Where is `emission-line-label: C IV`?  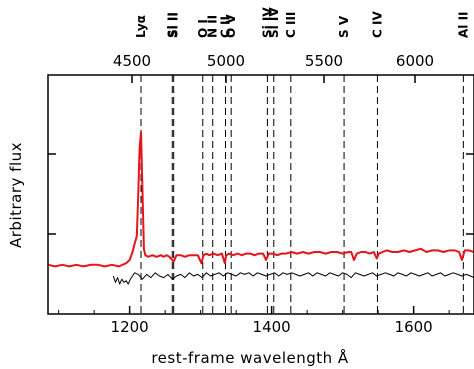
emission-line-label: C IV is located at coordinates (377, 24).